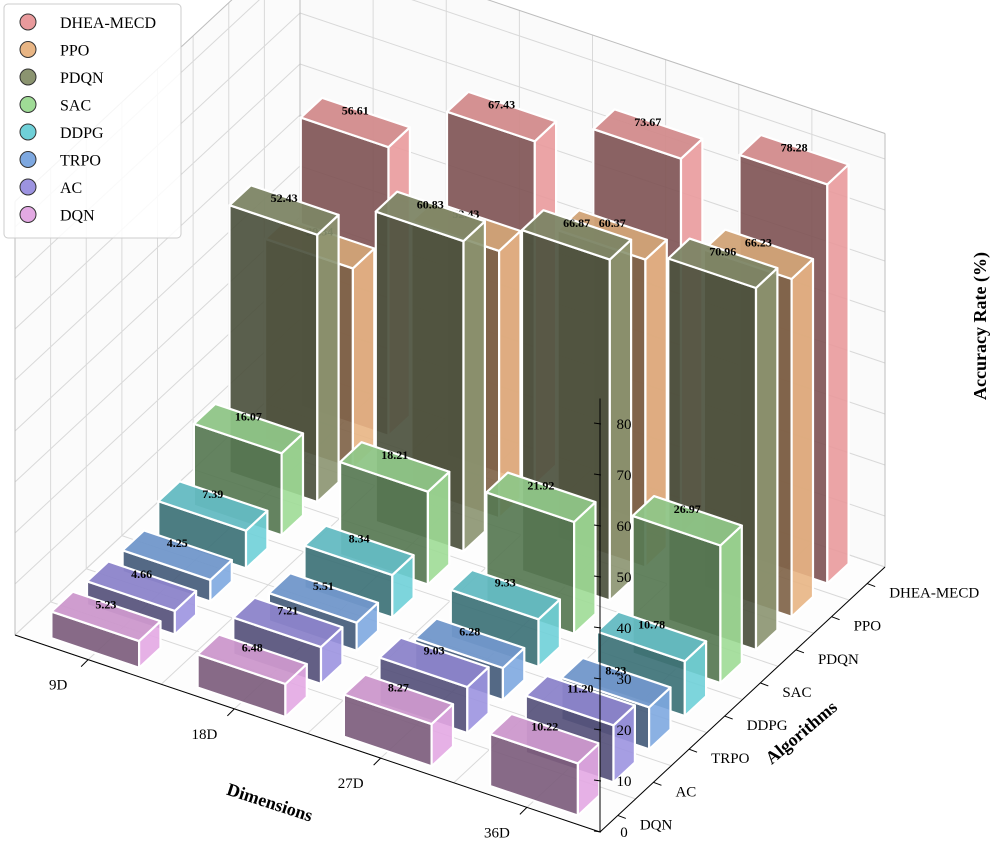  I want to click on z-tick-label: 50, so click(624, 578).